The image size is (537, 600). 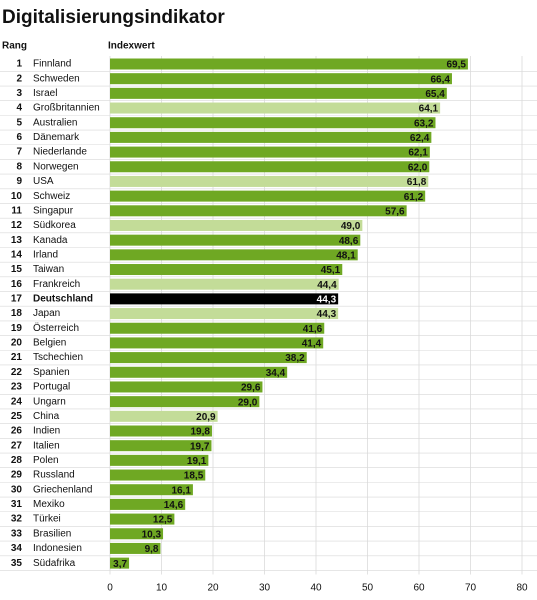 What do you see at coordinates (19, 137) in the screenshot?
I see `rank-label: 6` at bounding box center [19, 137].